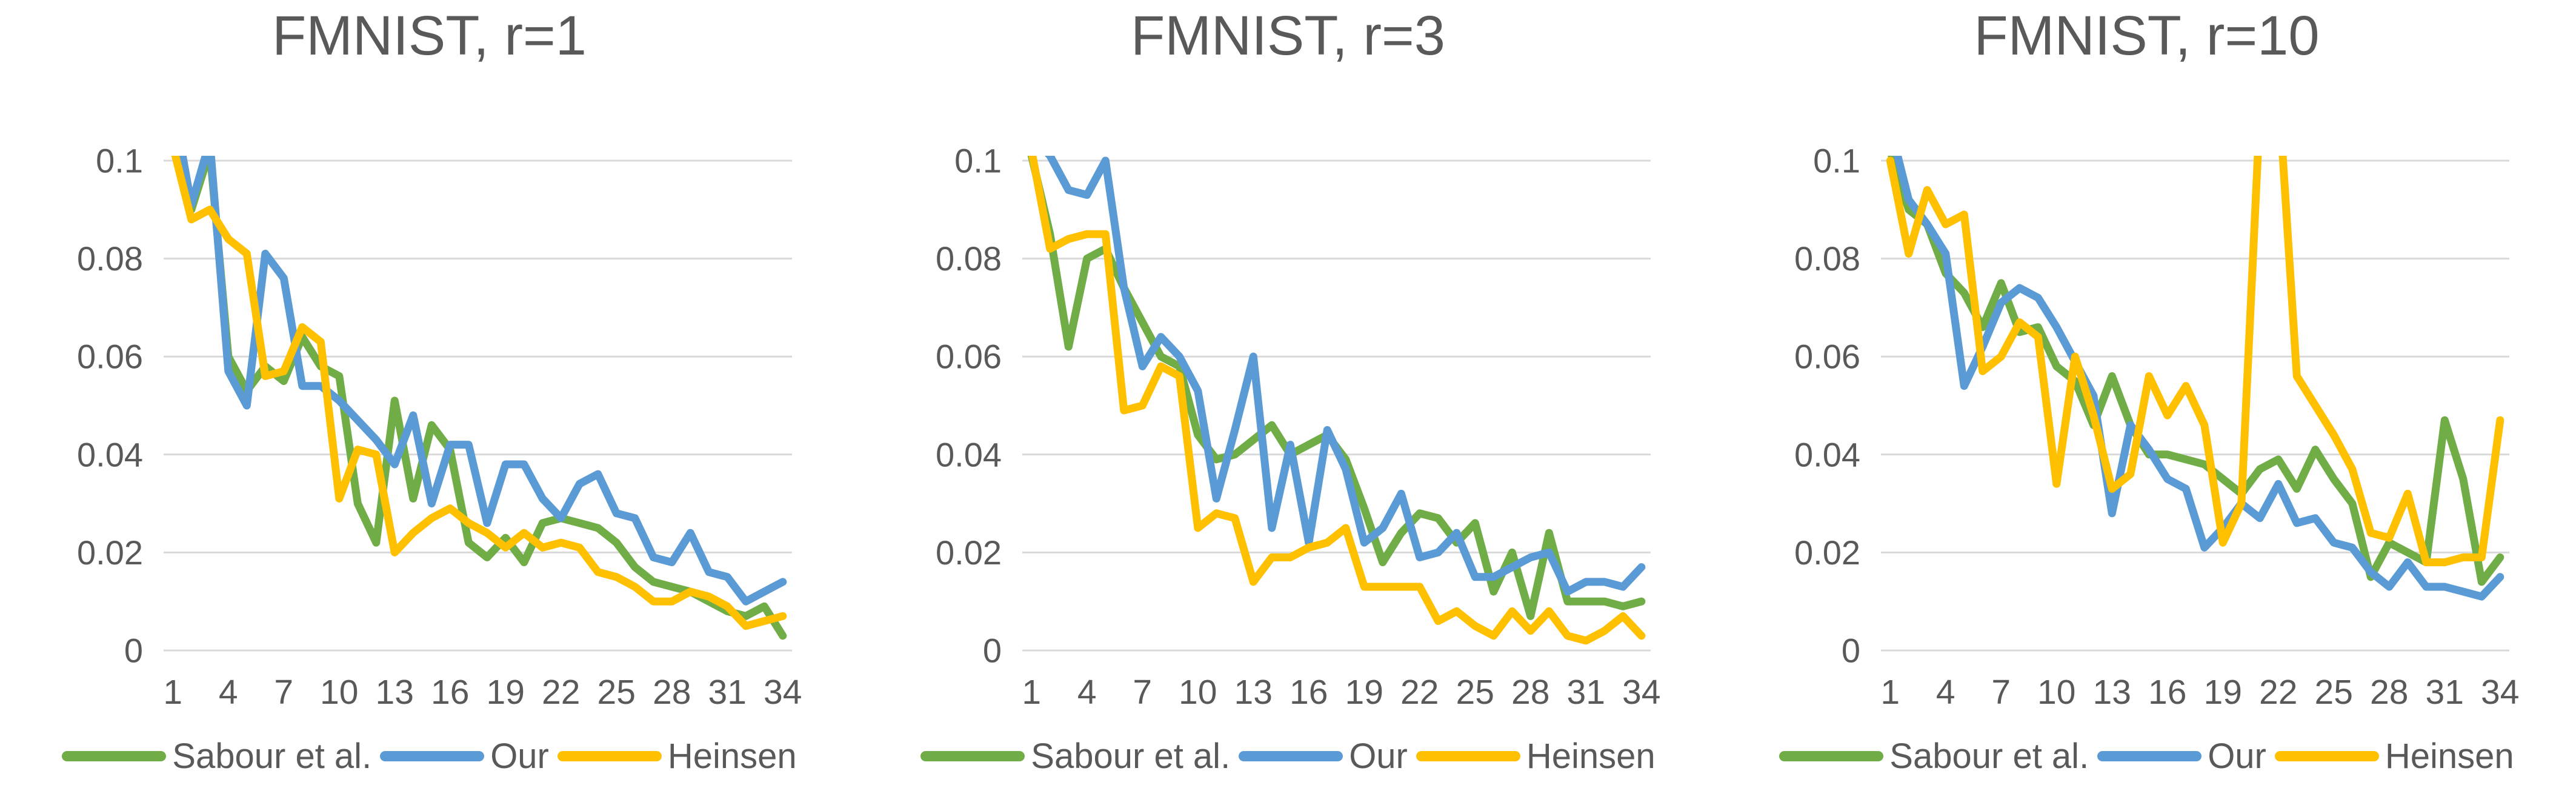  I want to click on chart-title-r10: FMNIST, r=10, so click(2147, 36).